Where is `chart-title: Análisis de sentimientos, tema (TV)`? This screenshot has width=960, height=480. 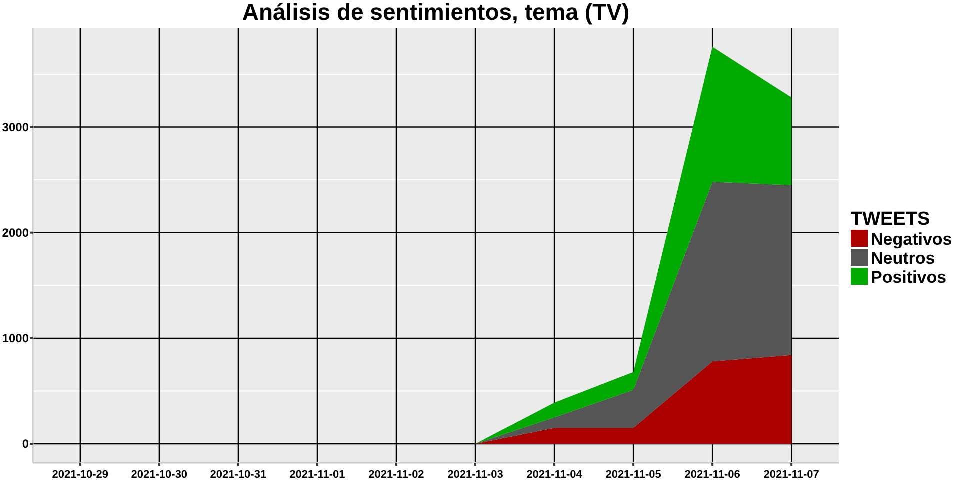
chart-title: Análisis de sentimientos, tema (TV) is located at coordinates (436, 12).